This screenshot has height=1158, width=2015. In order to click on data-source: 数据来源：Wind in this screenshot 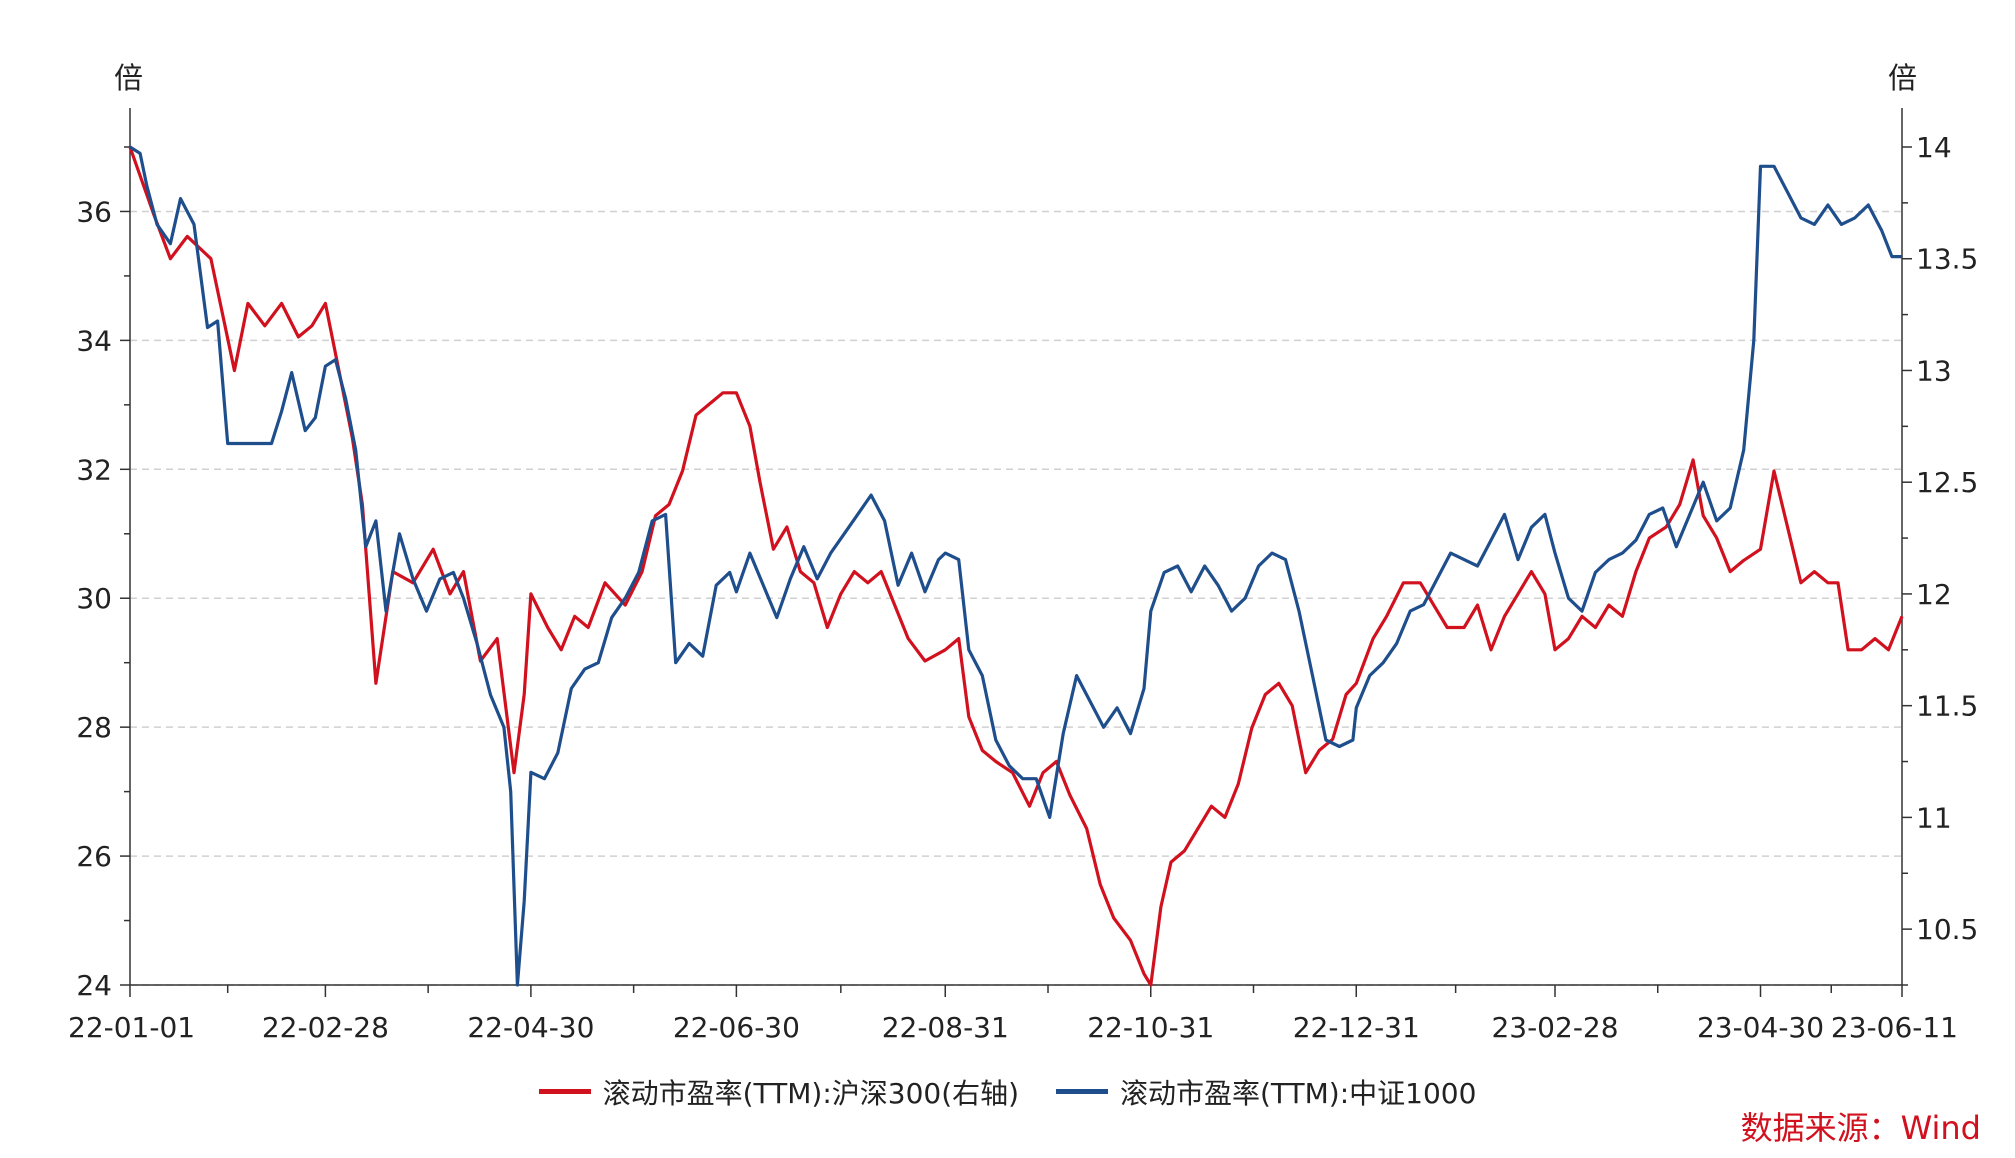, I will do `click(1860, 1128)`.